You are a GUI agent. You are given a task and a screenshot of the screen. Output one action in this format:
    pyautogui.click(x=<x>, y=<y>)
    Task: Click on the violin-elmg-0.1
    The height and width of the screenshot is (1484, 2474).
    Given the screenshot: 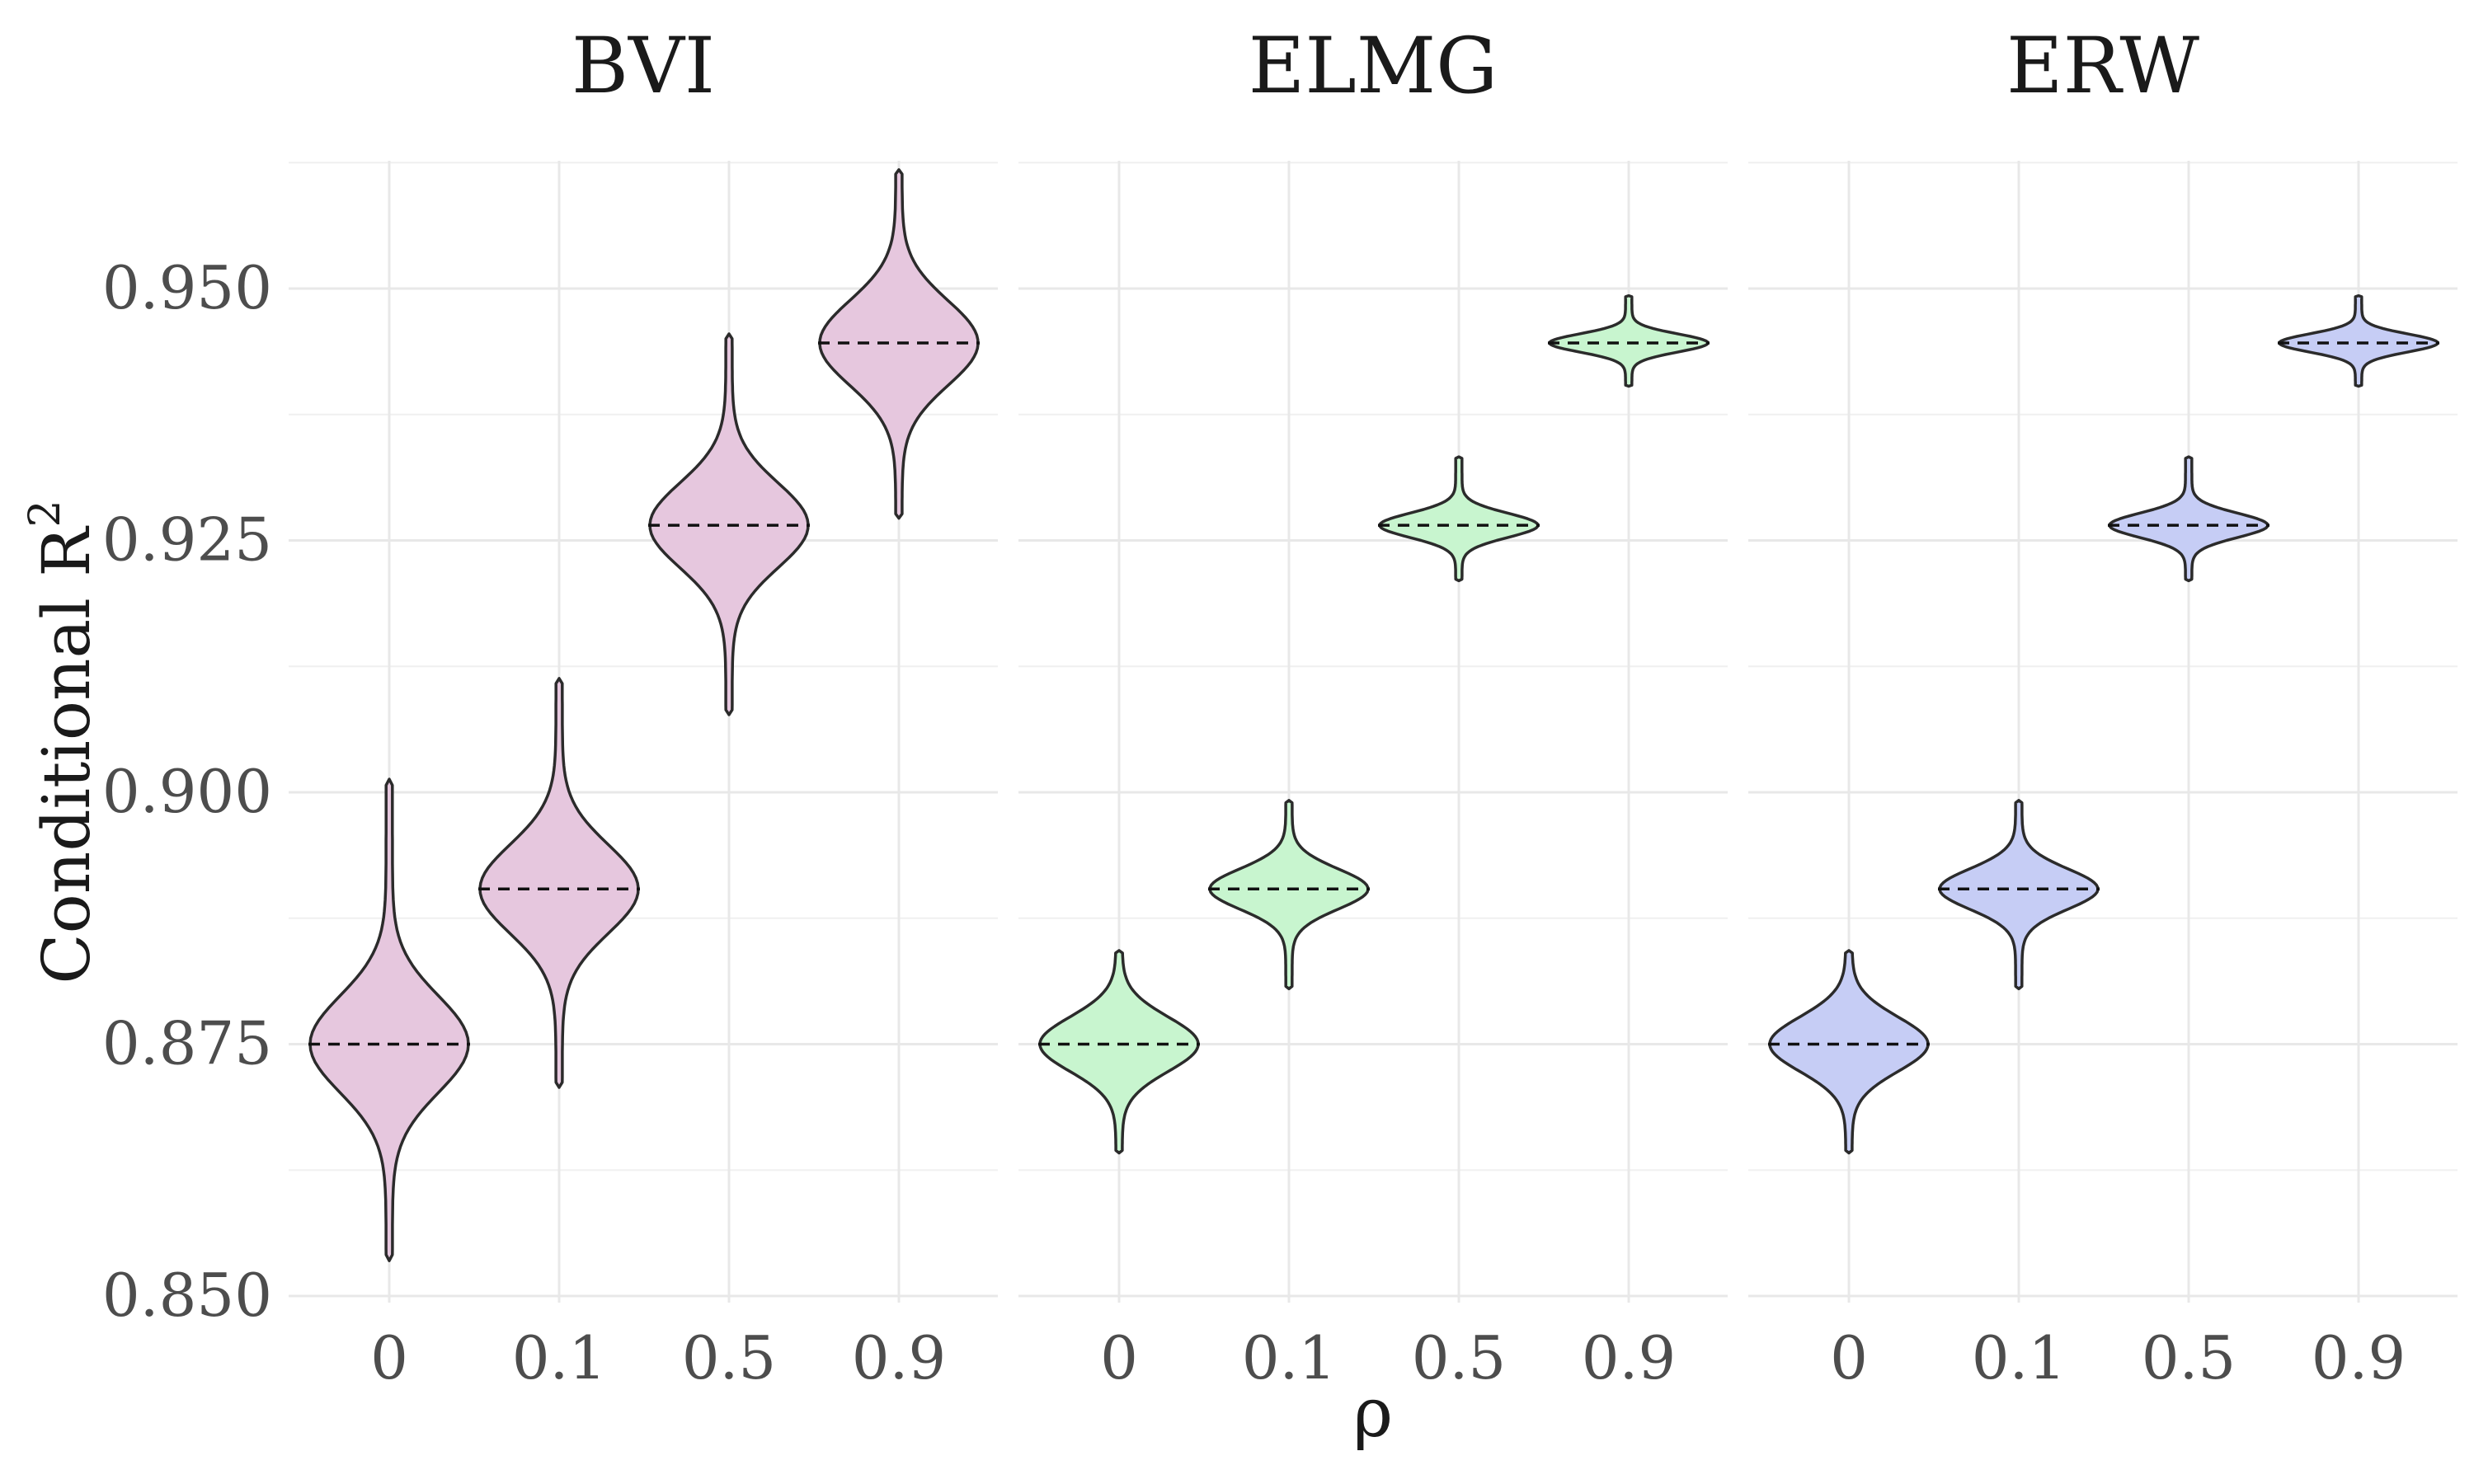 What is the action you would take?
    pyautogui.click(x=1289, y=895)
    